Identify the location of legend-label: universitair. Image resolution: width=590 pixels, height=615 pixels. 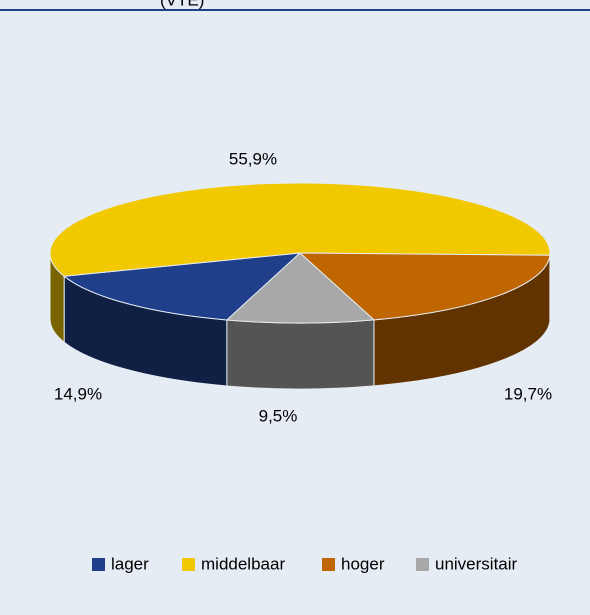
(476, 563).